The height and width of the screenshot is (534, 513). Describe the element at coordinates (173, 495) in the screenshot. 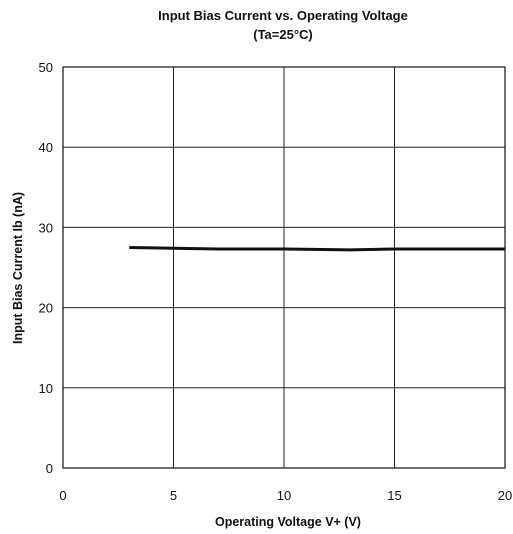

I see `x-tick-label: 5` at that location.